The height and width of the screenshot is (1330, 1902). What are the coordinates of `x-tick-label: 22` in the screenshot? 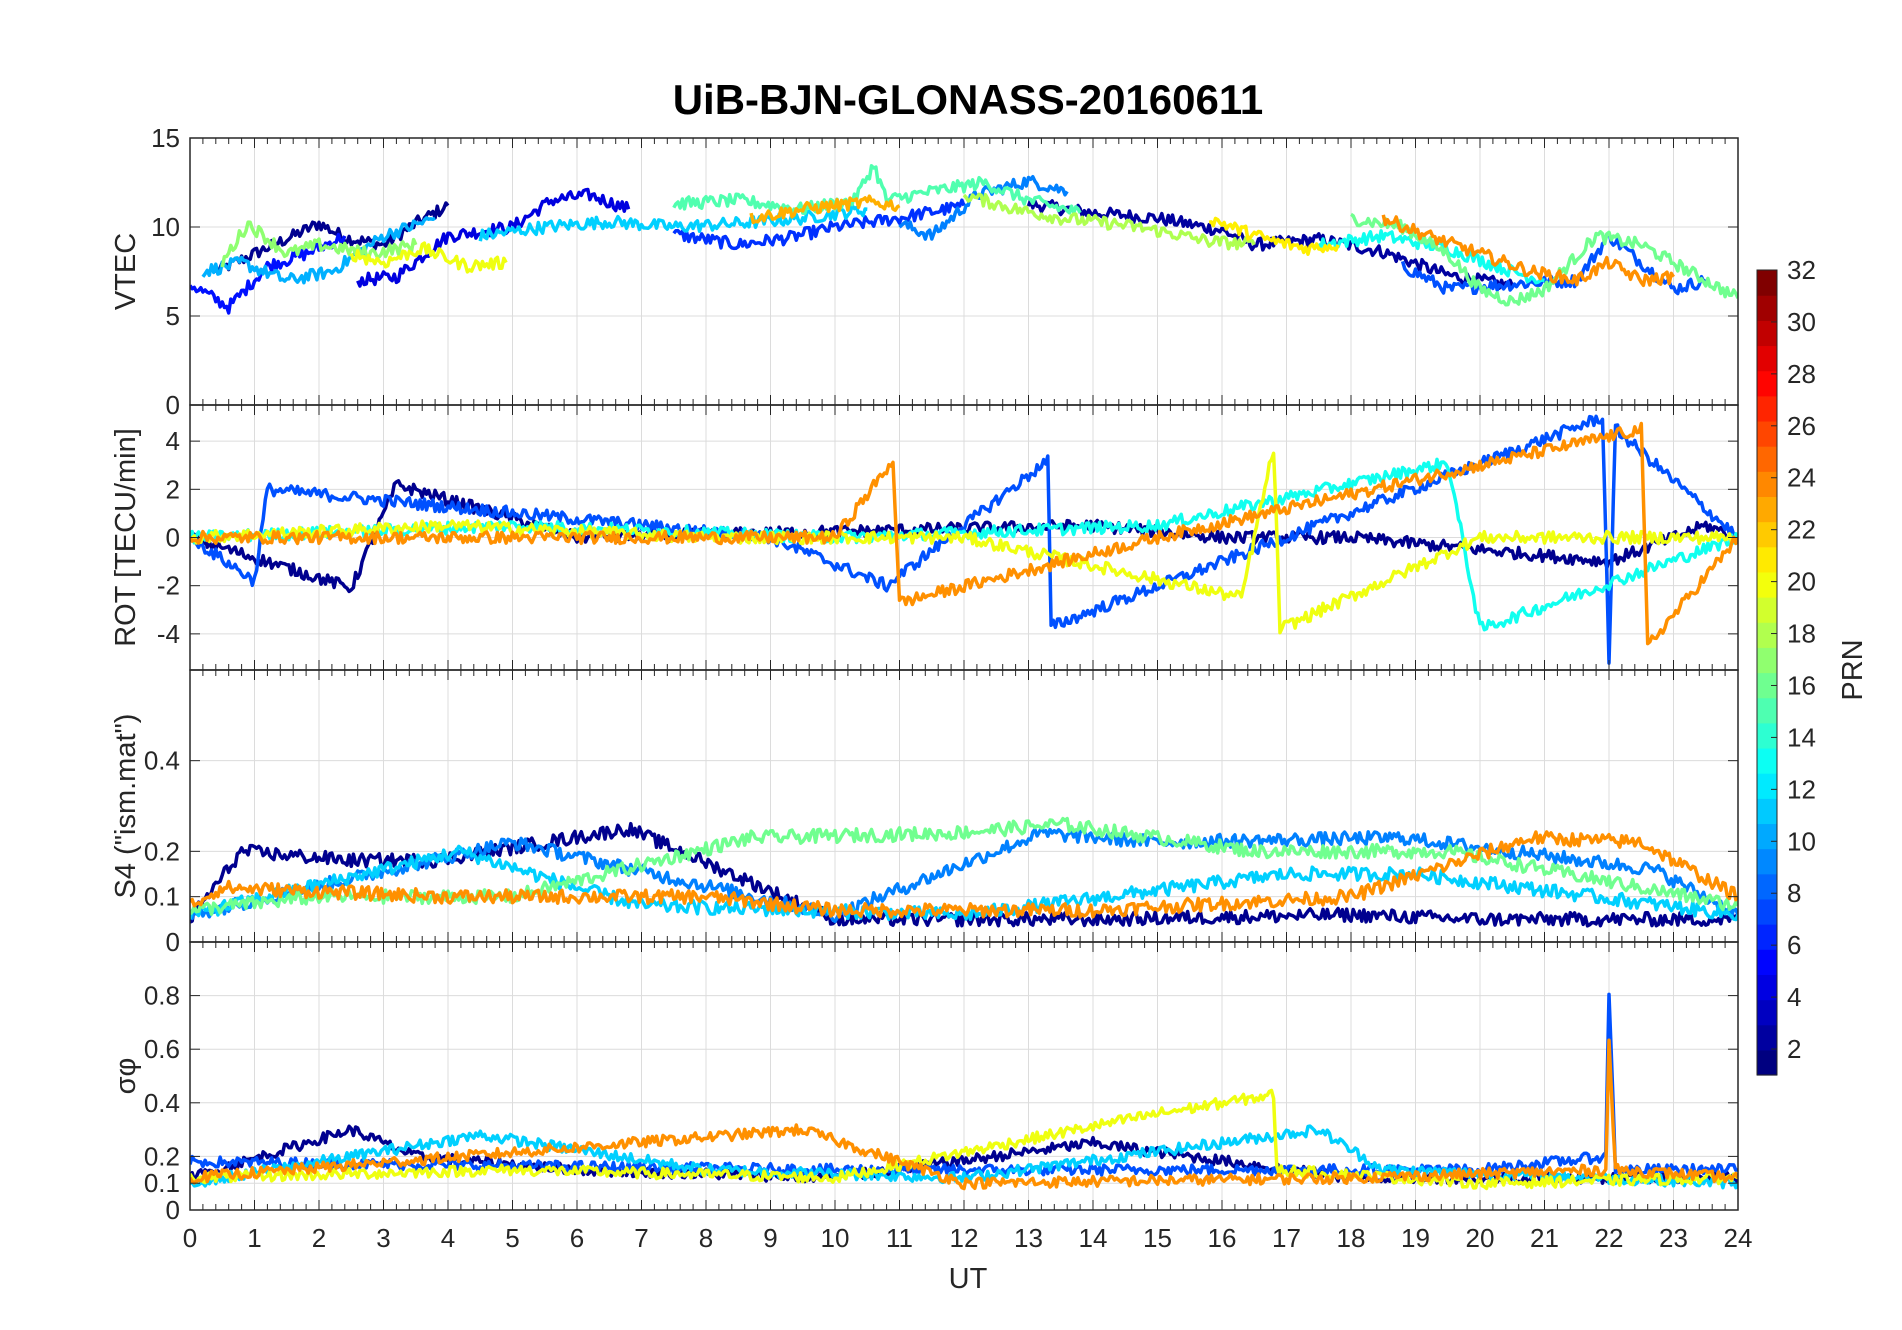 It's located at (1609, 1238).